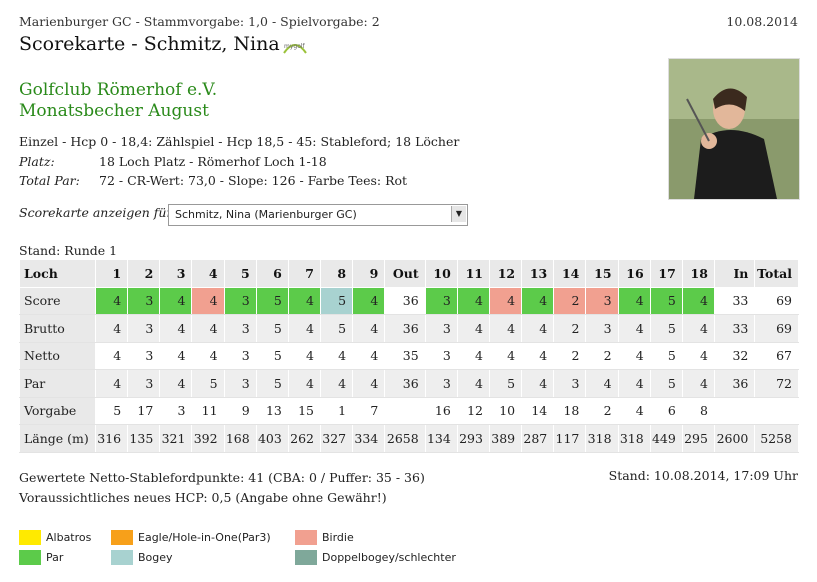  I want to click on legend-label: Albatros, so click(69, 537).